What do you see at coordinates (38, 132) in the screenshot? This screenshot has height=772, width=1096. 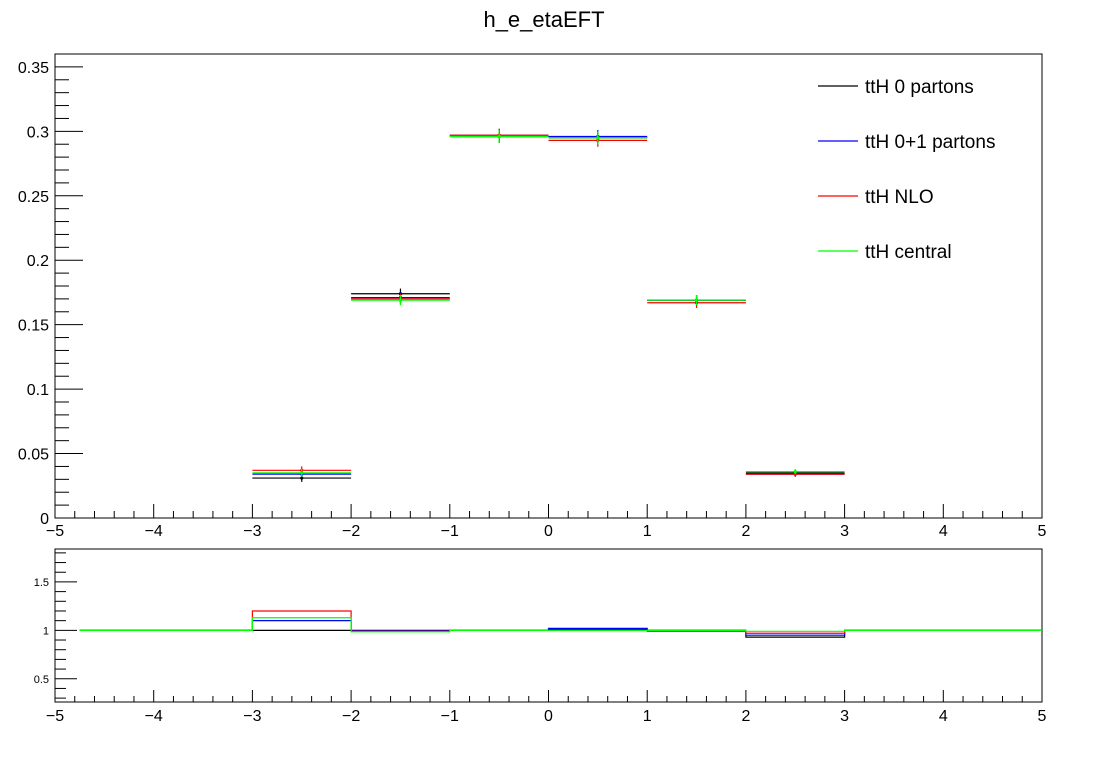 I see `y-tick-label: 0.3` at bounding box center [38, 132].